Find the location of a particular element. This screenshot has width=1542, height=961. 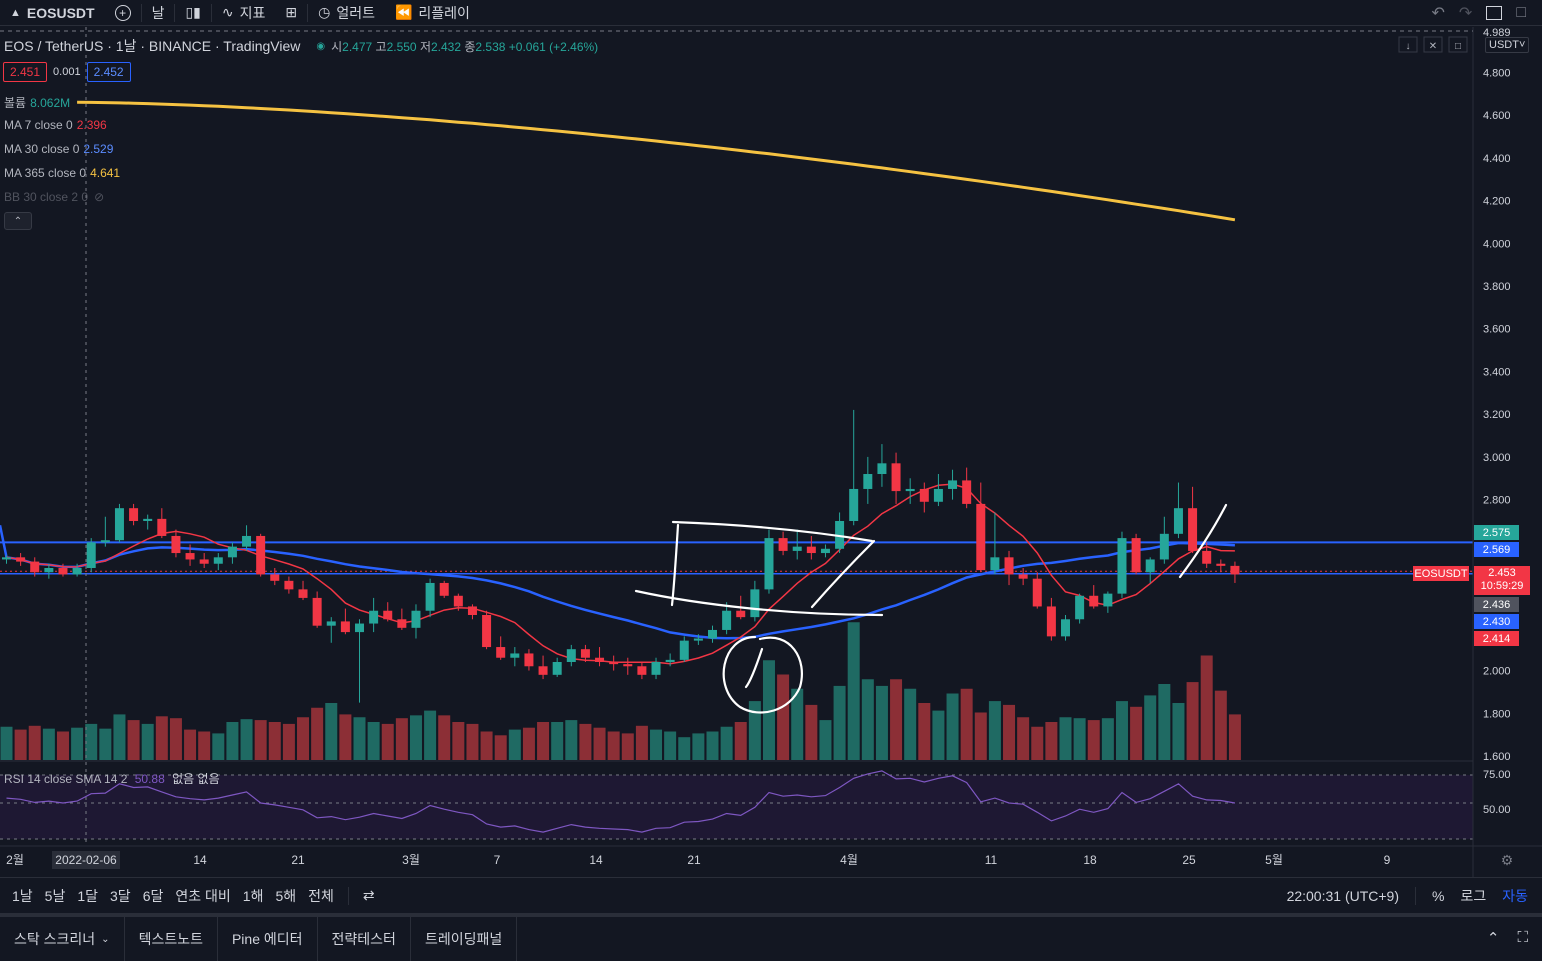

sell-price-button: 2.451 is located at coordinates (25, 72).